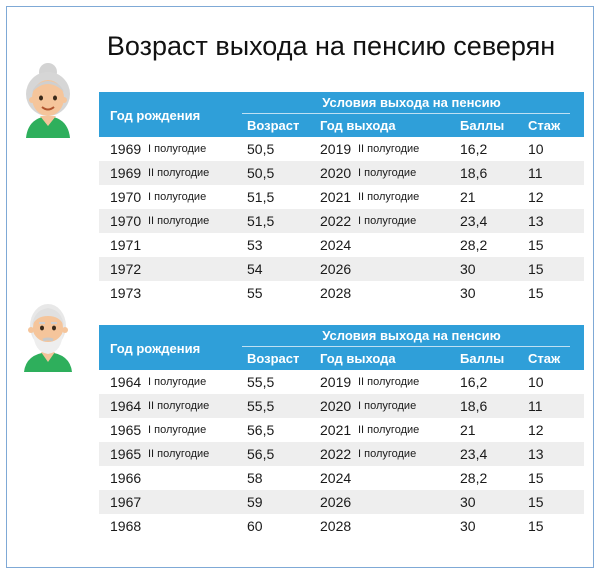  What do you see at coordinates (261, 221) in the screenshot?
I see `cell-age: 51,5` at bounding box center [261, 221].